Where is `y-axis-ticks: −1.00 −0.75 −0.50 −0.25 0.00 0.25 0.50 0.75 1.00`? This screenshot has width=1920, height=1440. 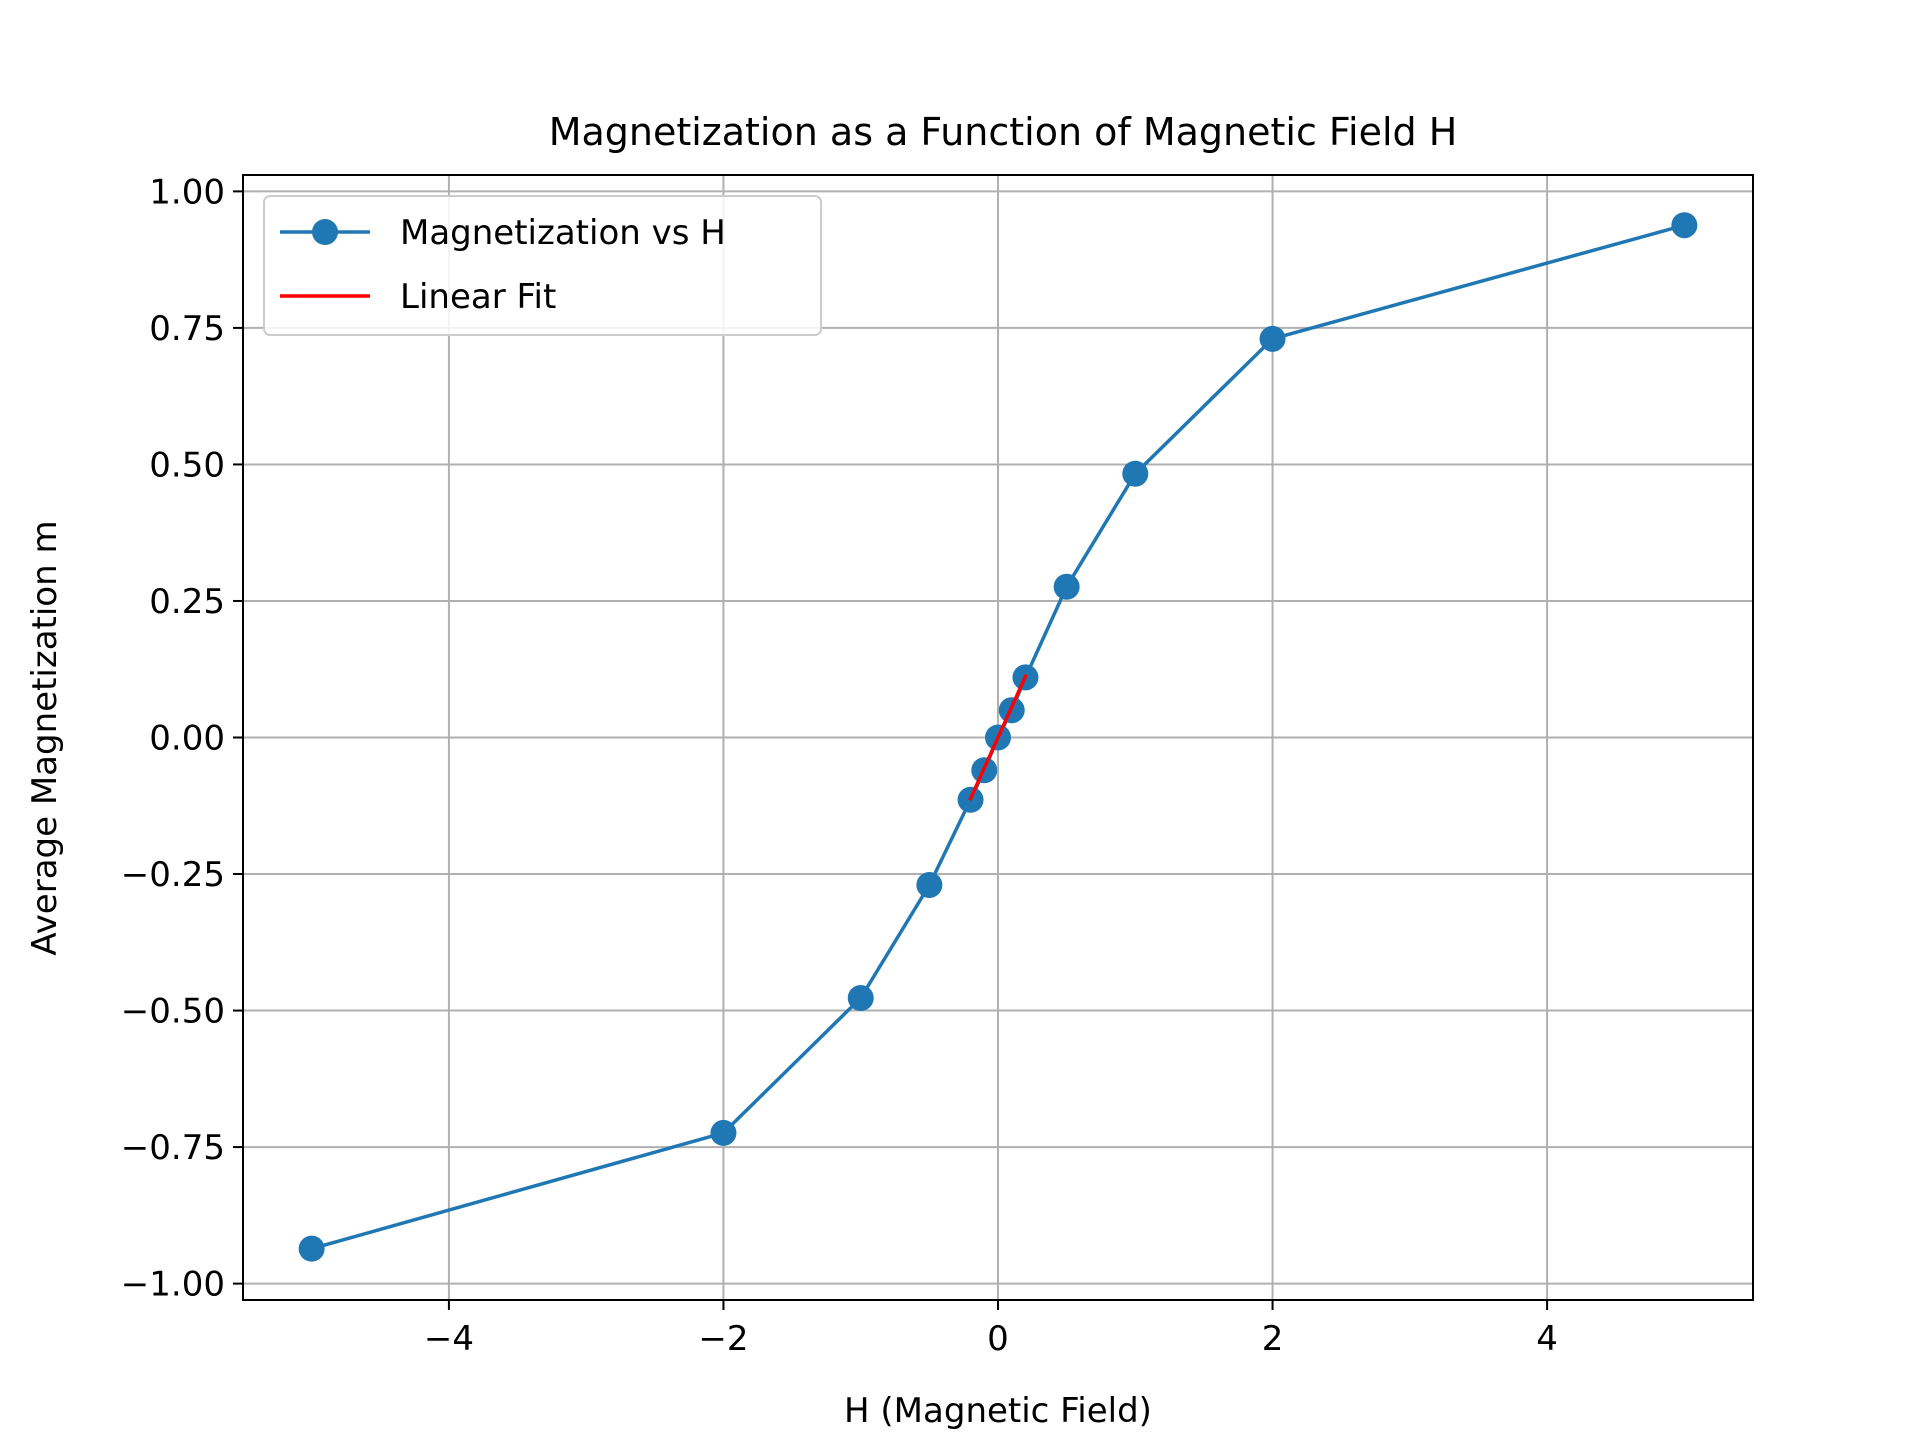
y-axis-ticks: −1.00 −0.75 −0.50 −0.25 0.00 0.25 0.50 0.75 1.00 is located at coordinates (182, 738).